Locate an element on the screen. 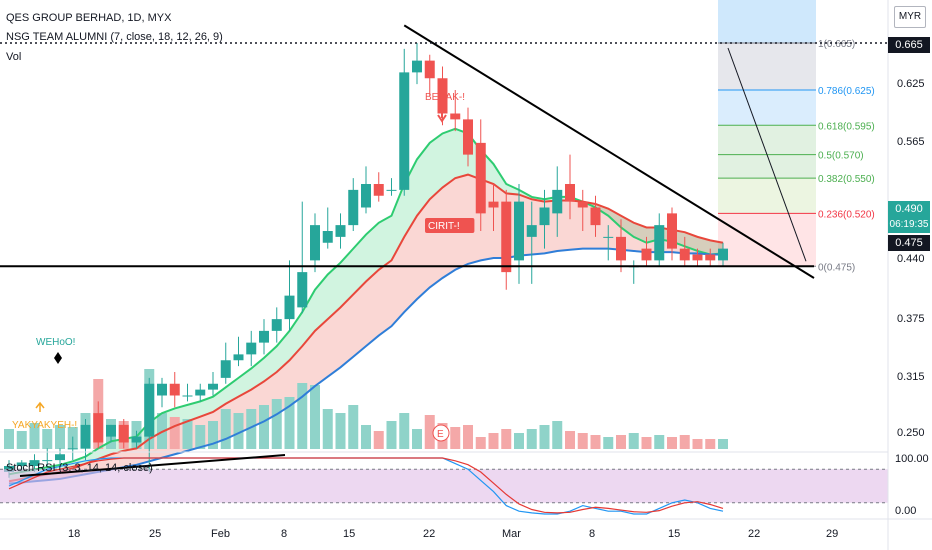 This screenshot has height=550, width=932. earnings-marker-label: E is located at coordinates (440, 434).